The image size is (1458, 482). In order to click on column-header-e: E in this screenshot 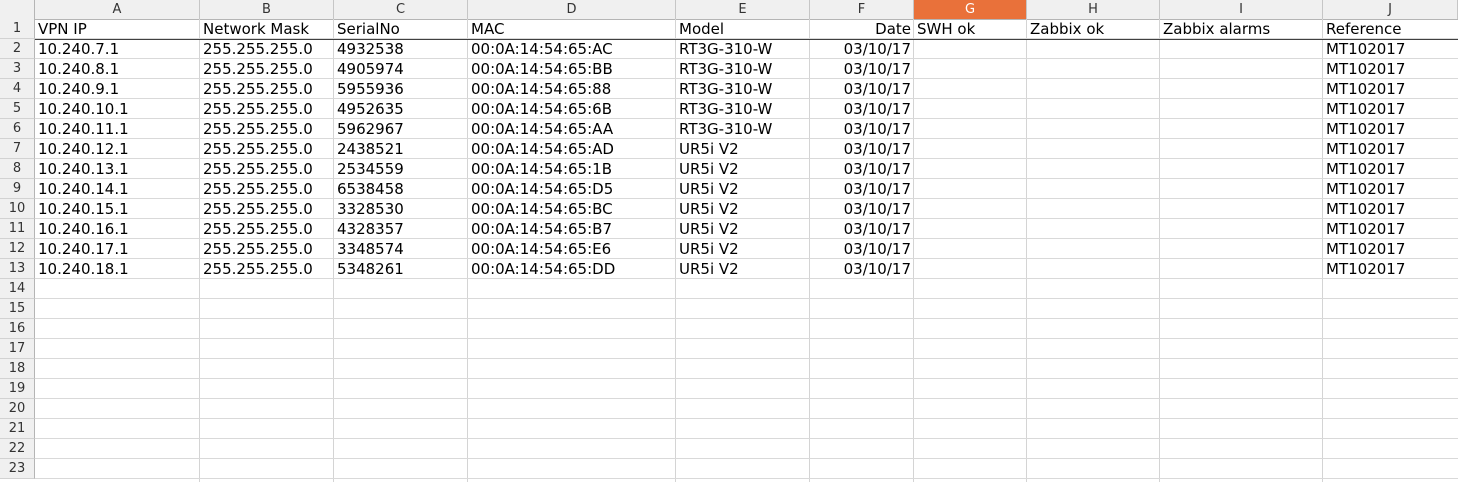, I will do `click(743, 9)`.